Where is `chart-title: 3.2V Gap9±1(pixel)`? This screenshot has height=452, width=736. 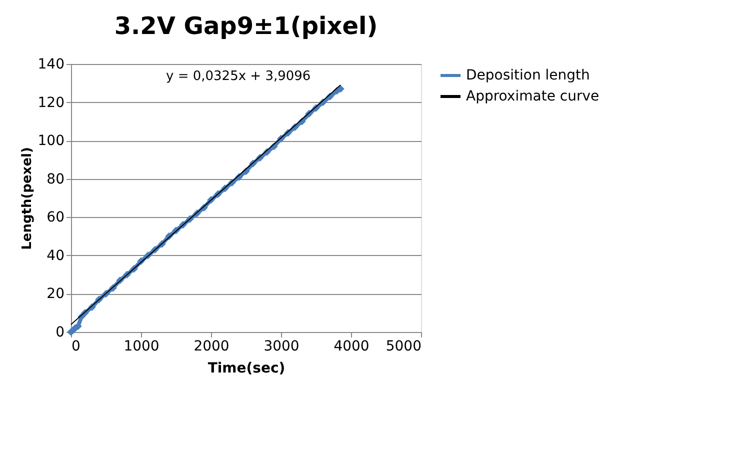 chart-title: 3.2V Gap9±1(pixel) is located at coordinates (246, 26).